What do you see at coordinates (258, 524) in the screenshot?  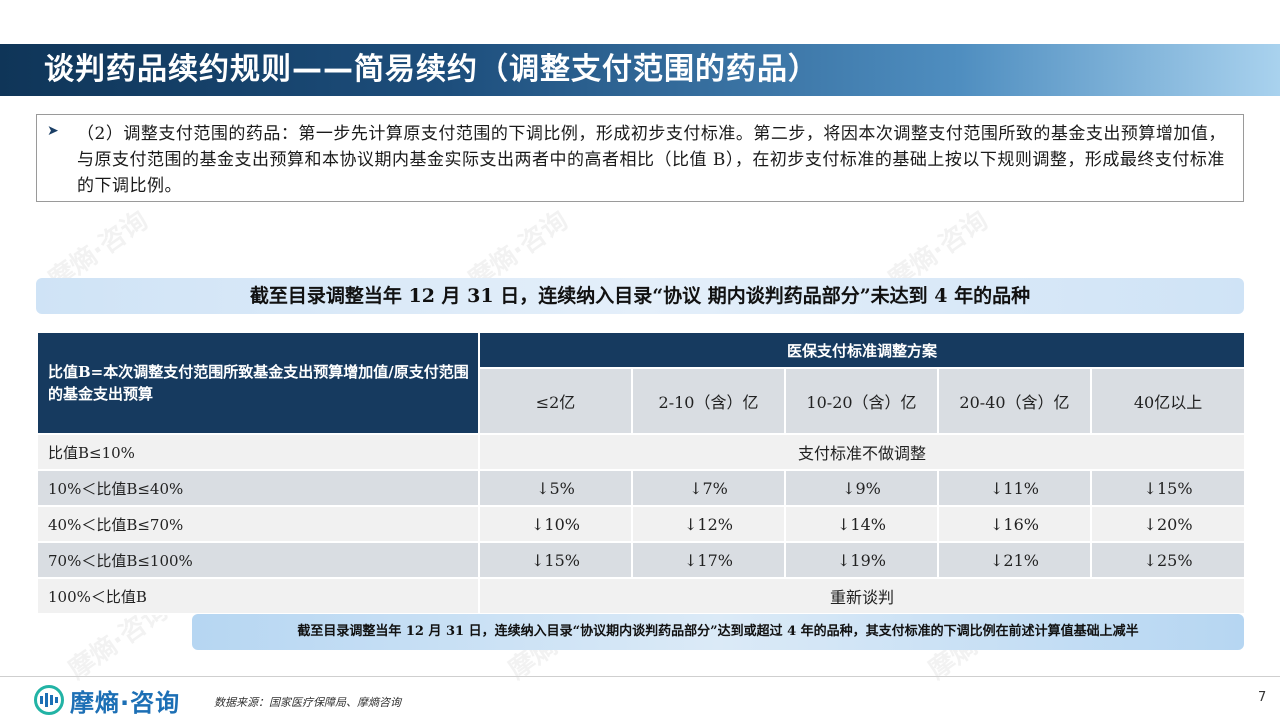 I see `row-label: 40%＜比值B≤70%` at bounding box center [258, 524].